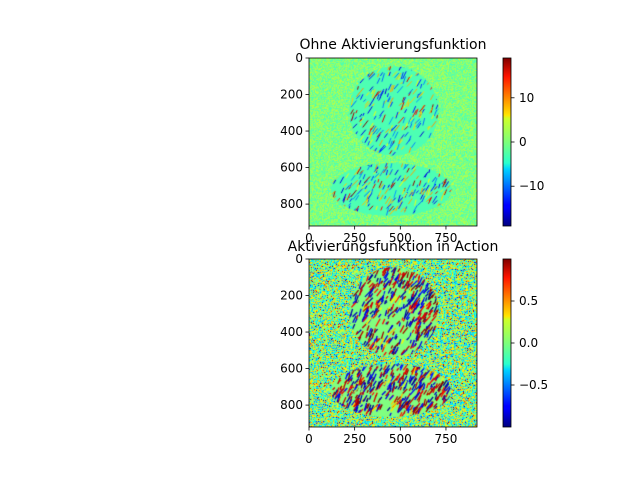  I want to click on chart-title: Ohne Aktivierungsfunktion, so click(393, 45).